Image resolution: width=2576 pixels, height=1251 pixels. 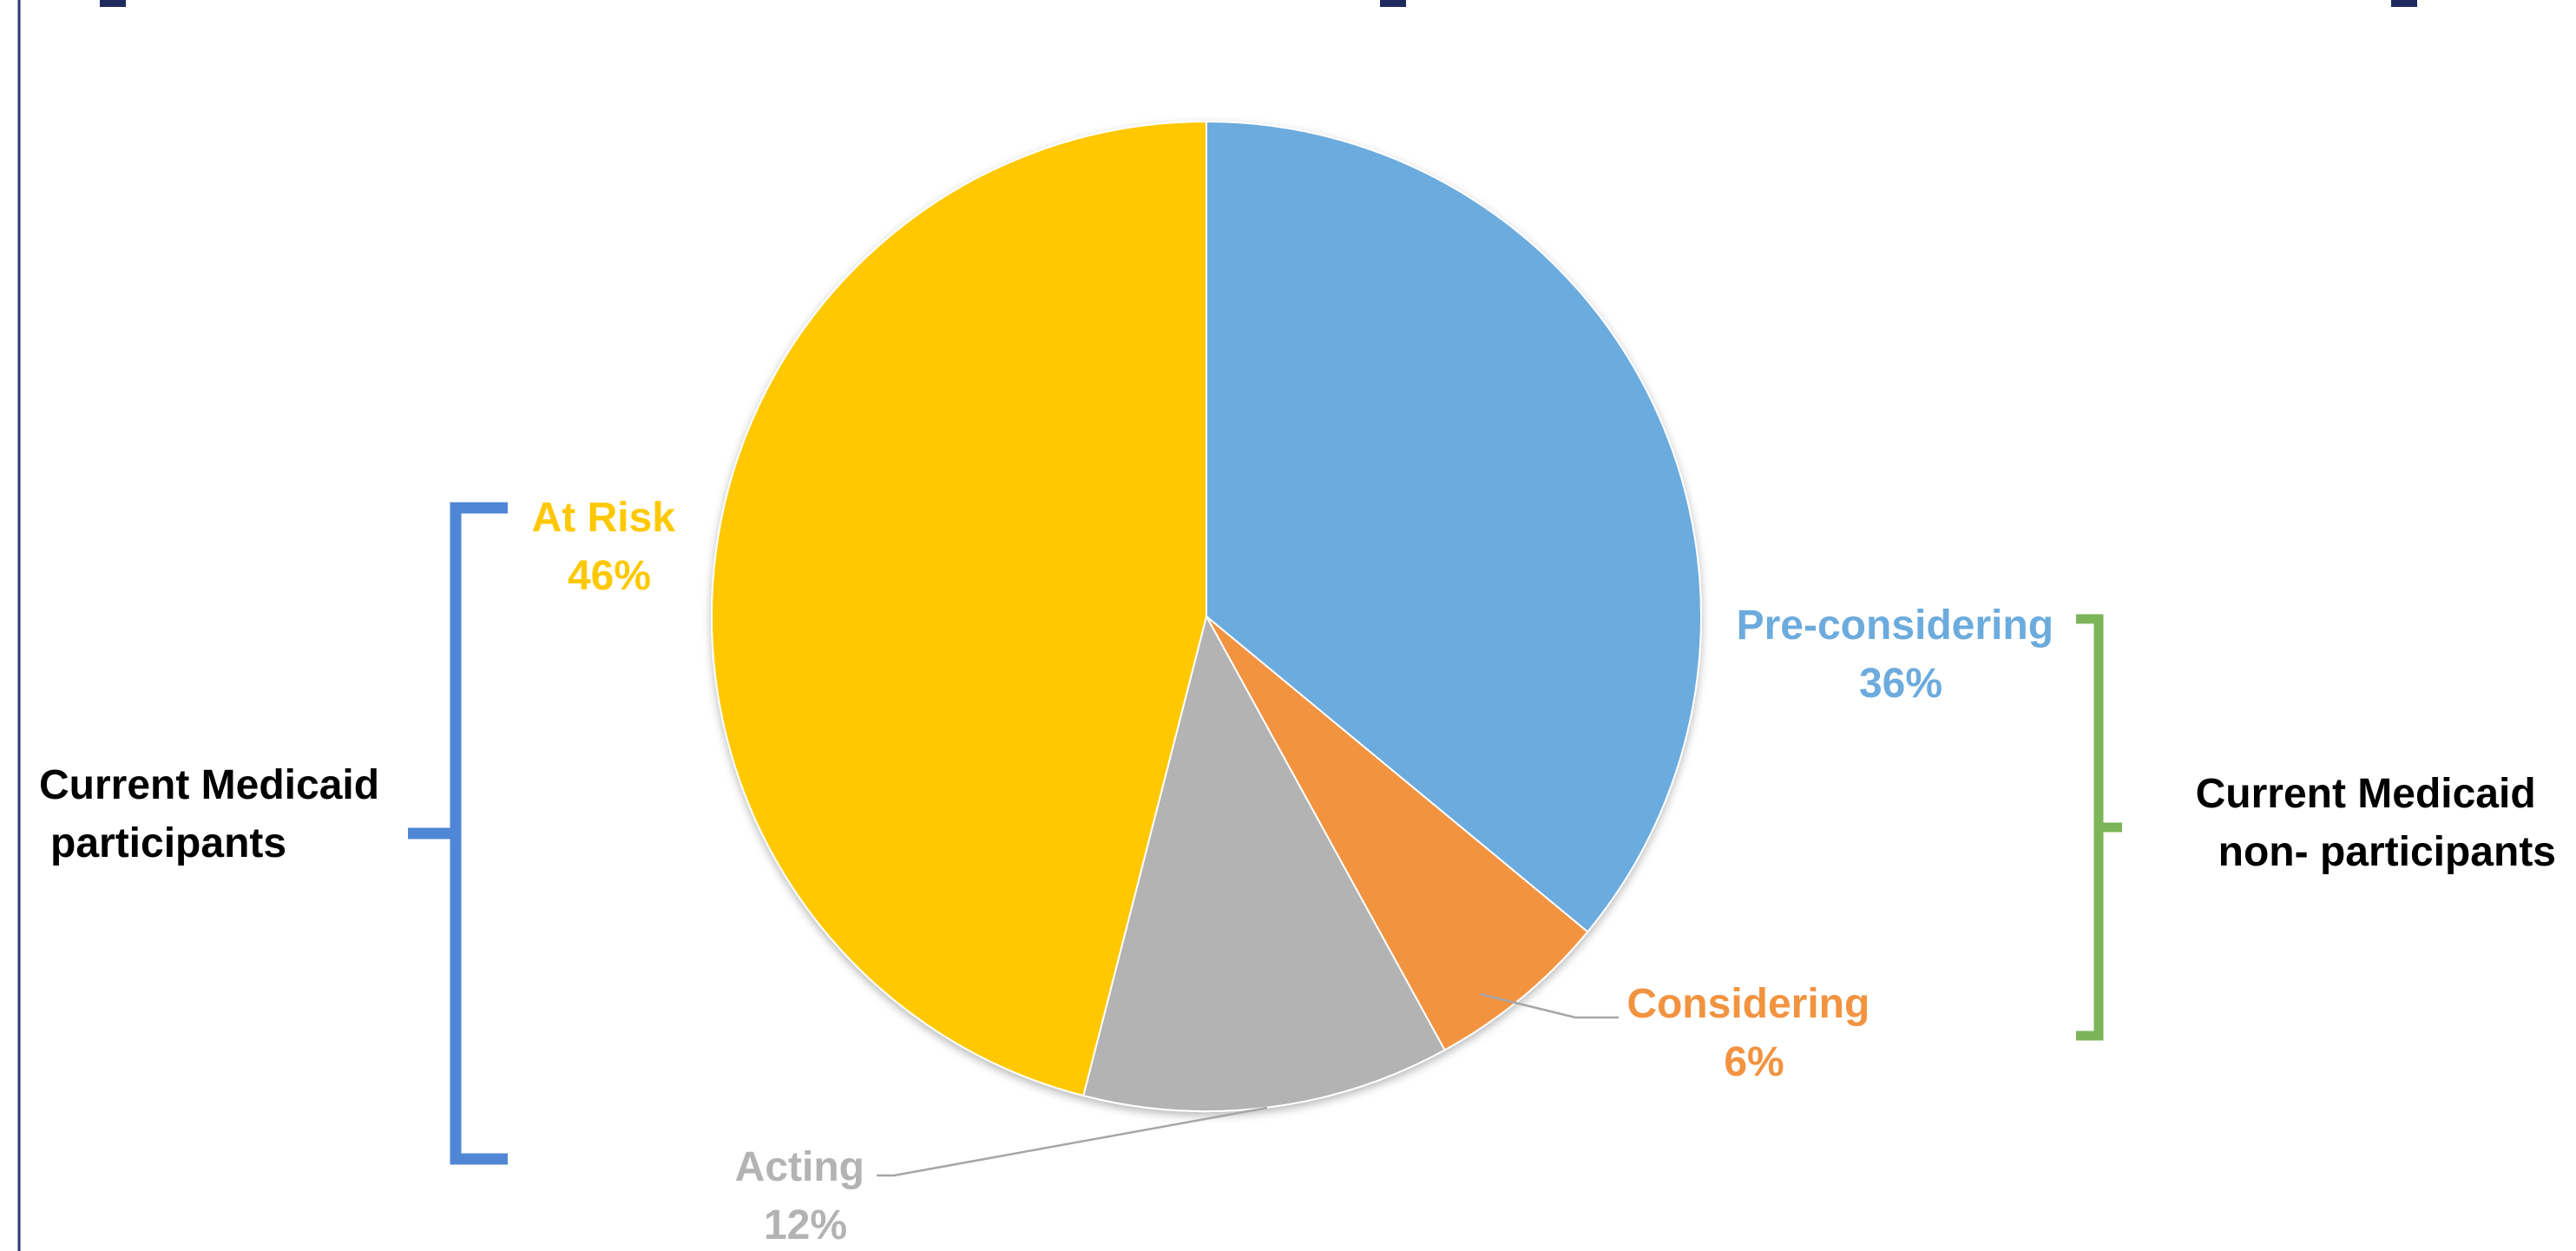 I want to click on slice-considering, so click(x=1398, y=833).